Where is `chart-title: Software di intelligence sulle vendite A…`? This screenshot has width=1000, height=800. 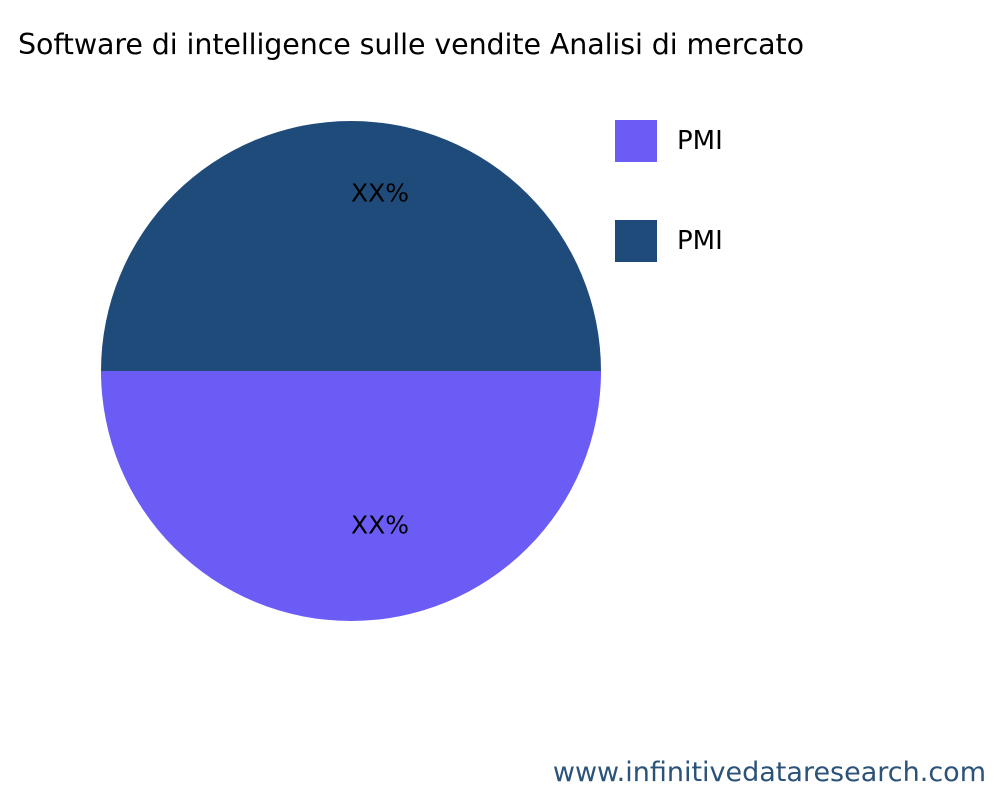
chart-title: Software di intelligence sulle vendite A… is located at coordinates (411, 44).